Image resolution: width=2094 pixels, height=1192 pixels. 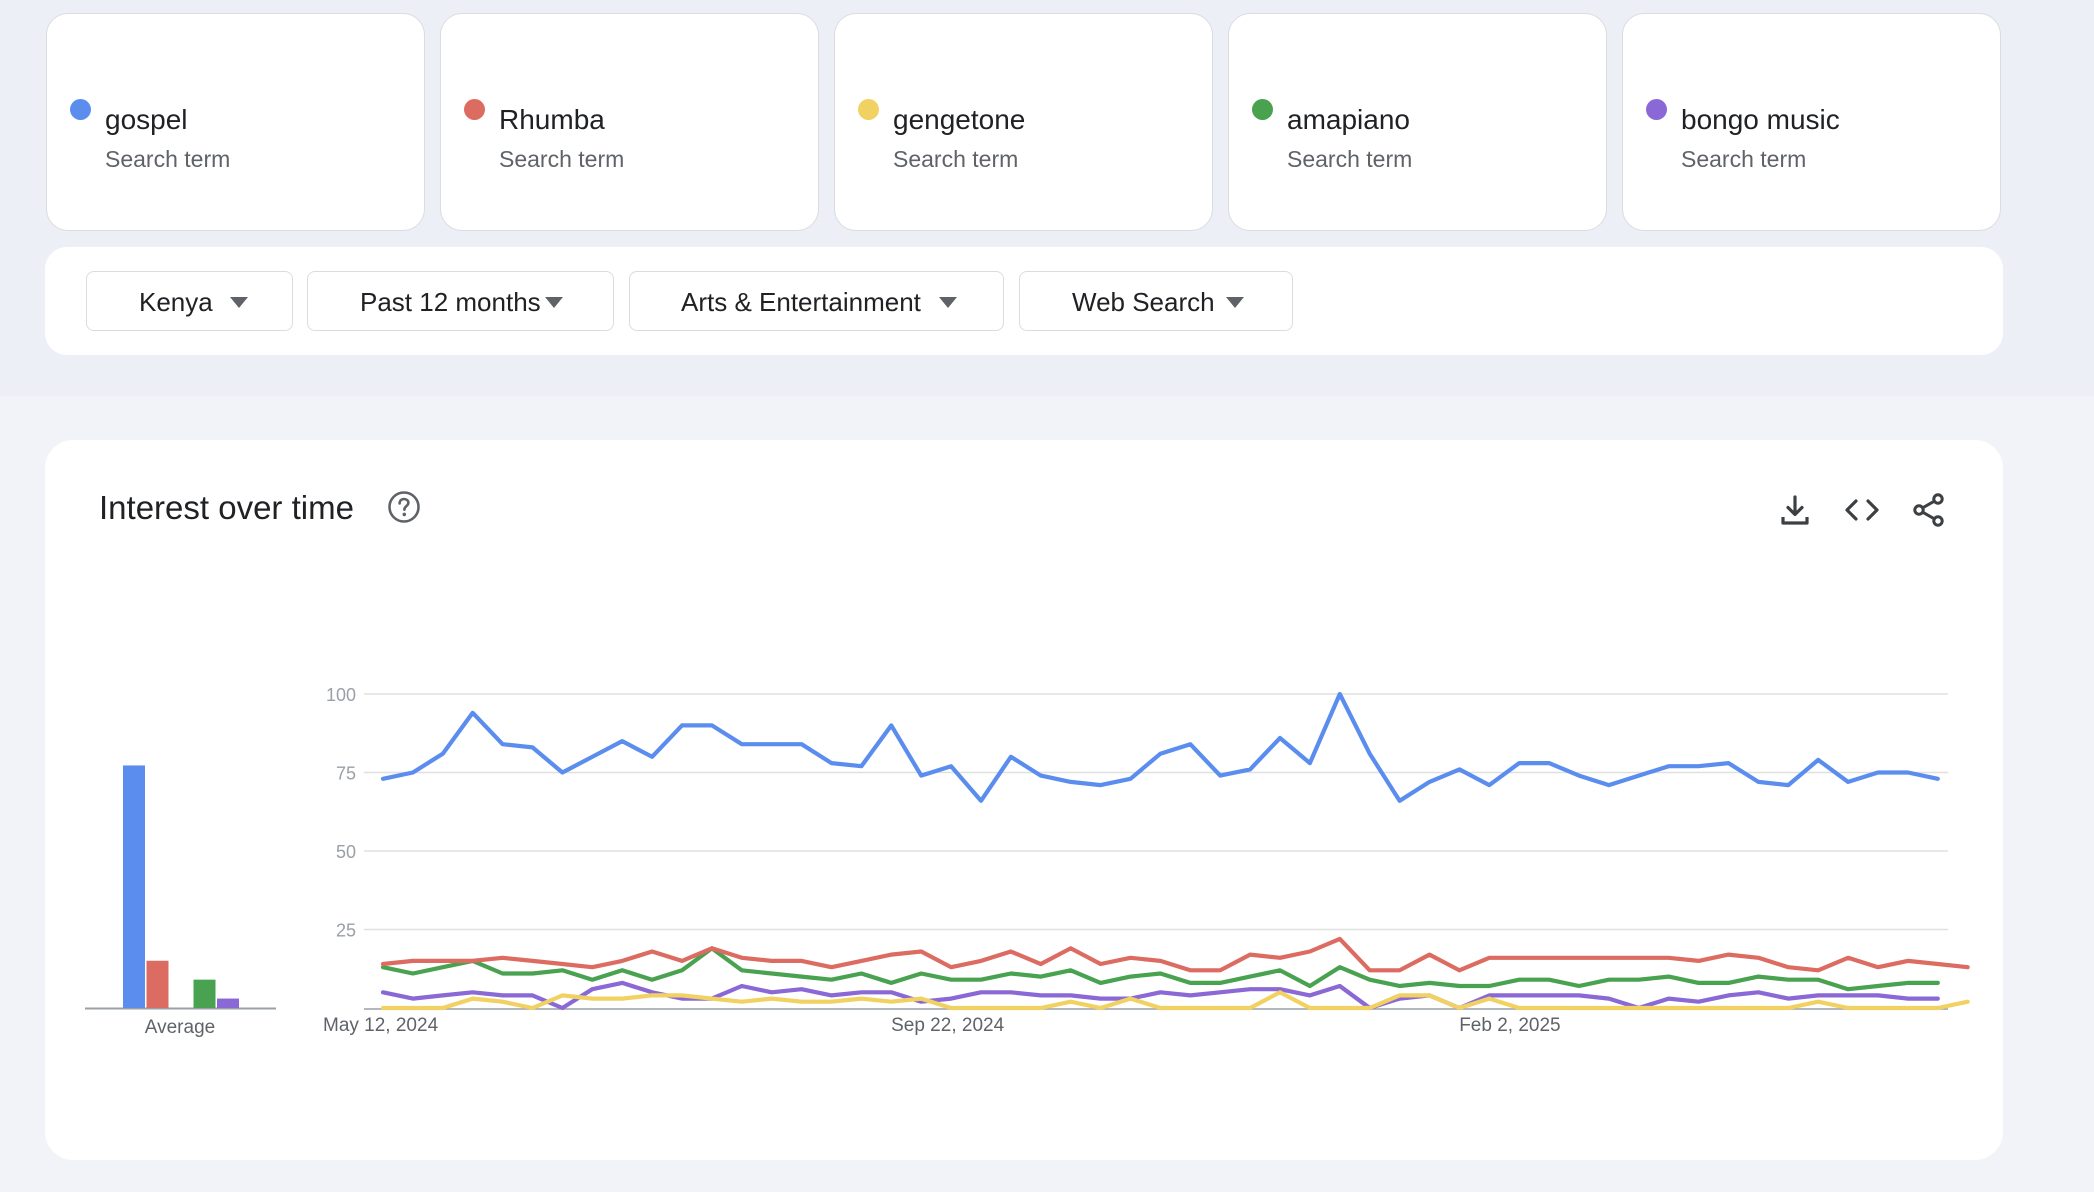 I want to click on term-name: gengetone, so click(x=959, y=119).